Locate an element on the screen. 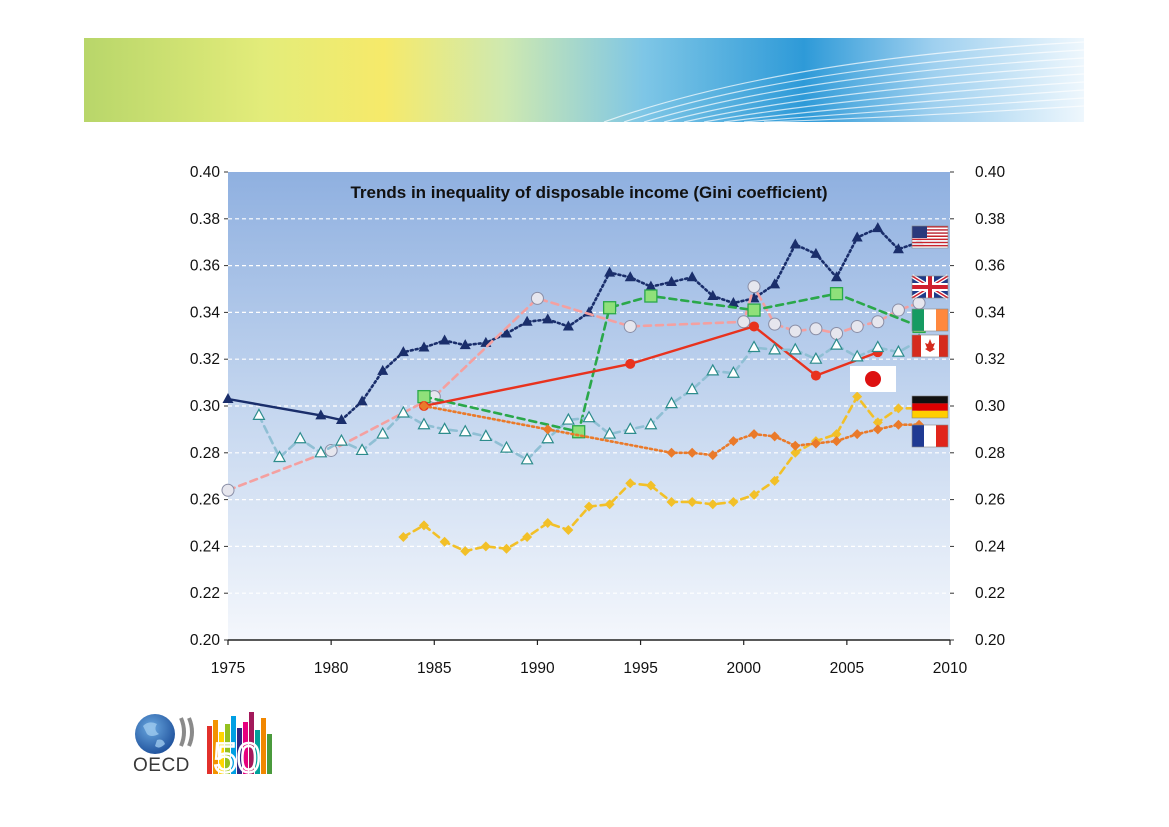  y-tick-label-right: 0.36 is located at coordinates (990, 266).